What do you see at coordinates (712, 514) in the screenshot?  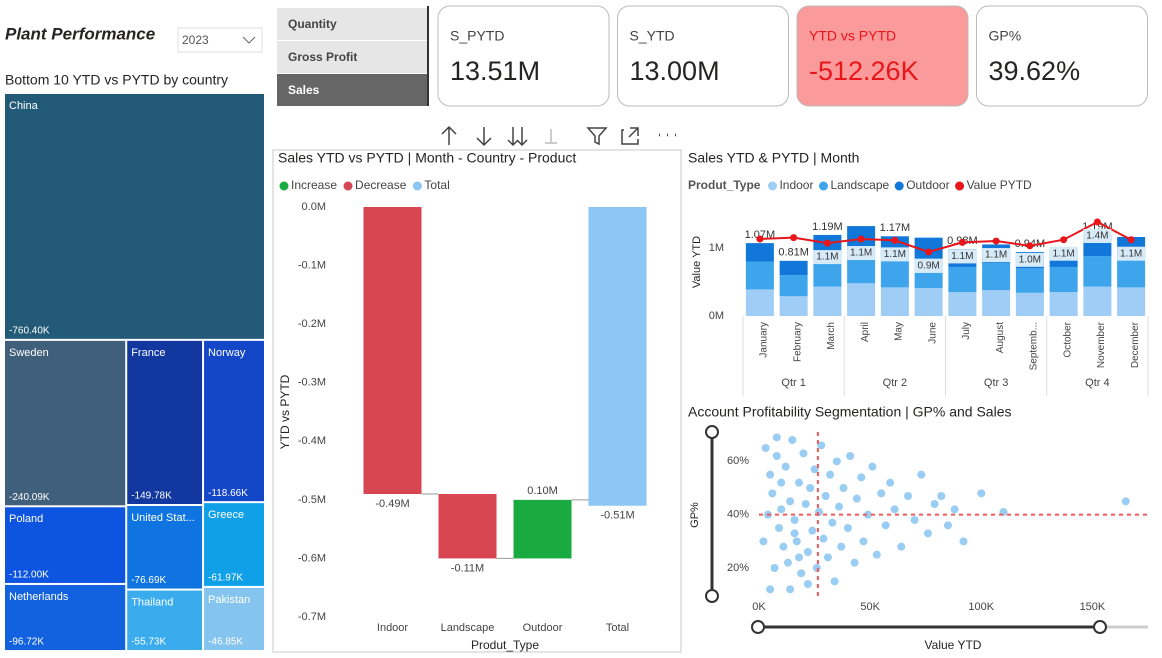 I see `gp-slider` at bounding box center [712, 514].